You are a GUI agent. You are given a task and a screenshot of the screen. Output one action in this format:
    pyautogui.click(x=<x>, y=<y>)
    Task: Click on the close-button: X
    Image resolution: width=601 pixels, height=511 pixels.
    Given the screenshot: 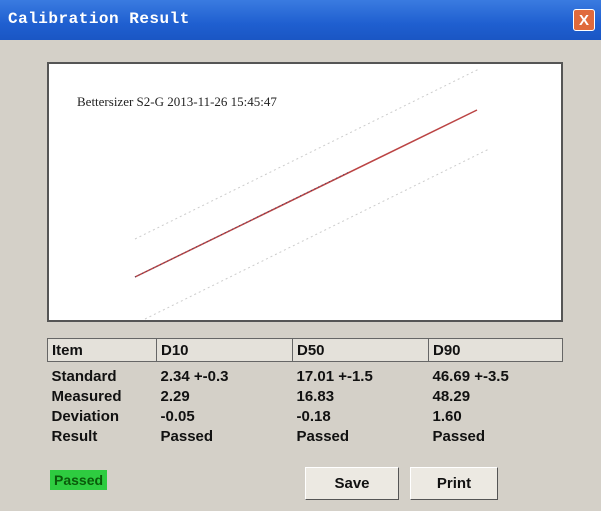 What is the action you would take?
    pyautogui.click(x=584, y=20)
    